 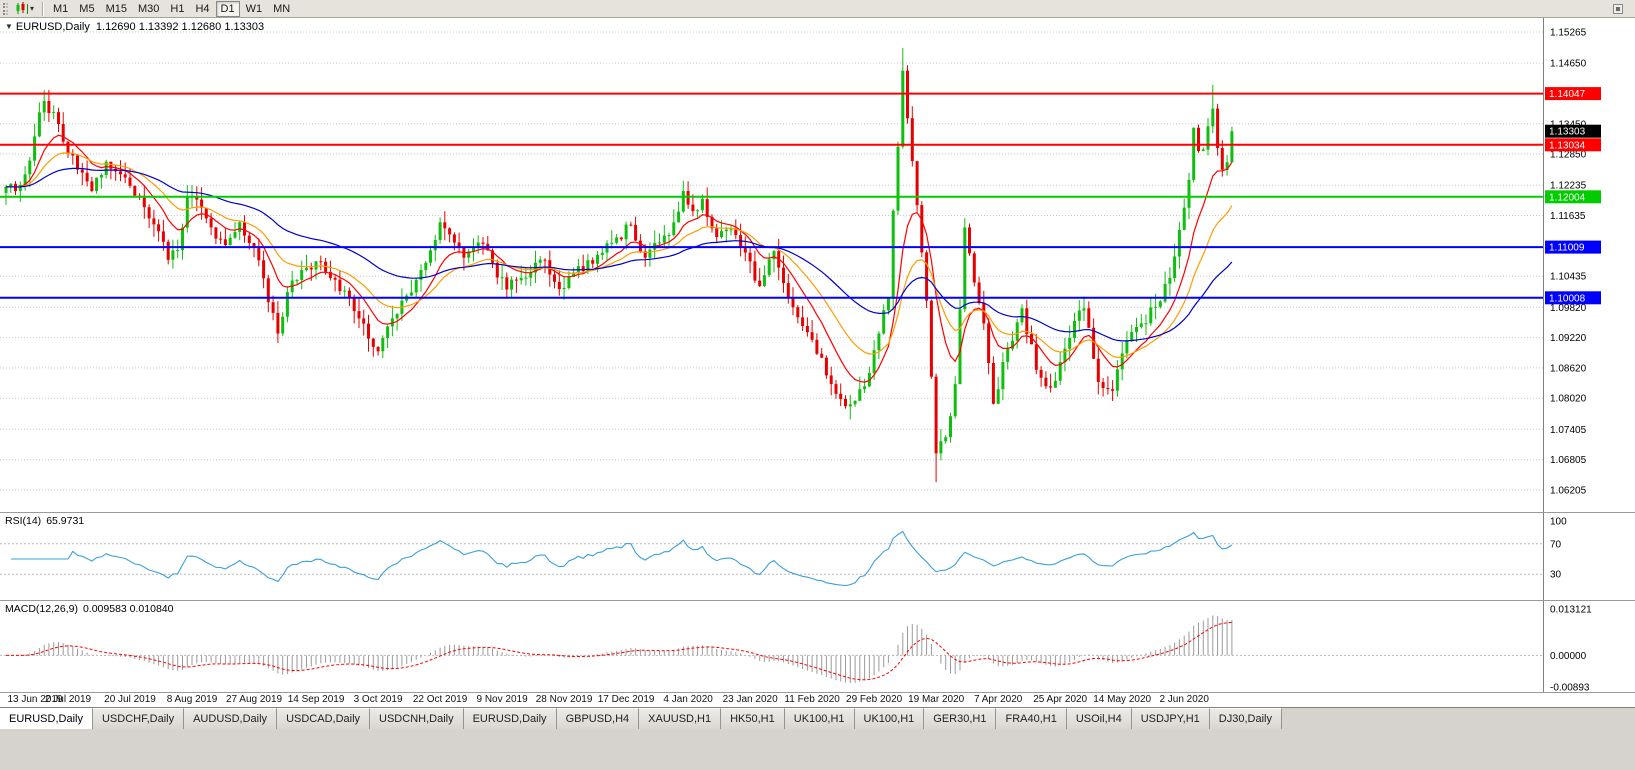 I want to click on svg-text: 1.12850, so click(x=1568, y=155).